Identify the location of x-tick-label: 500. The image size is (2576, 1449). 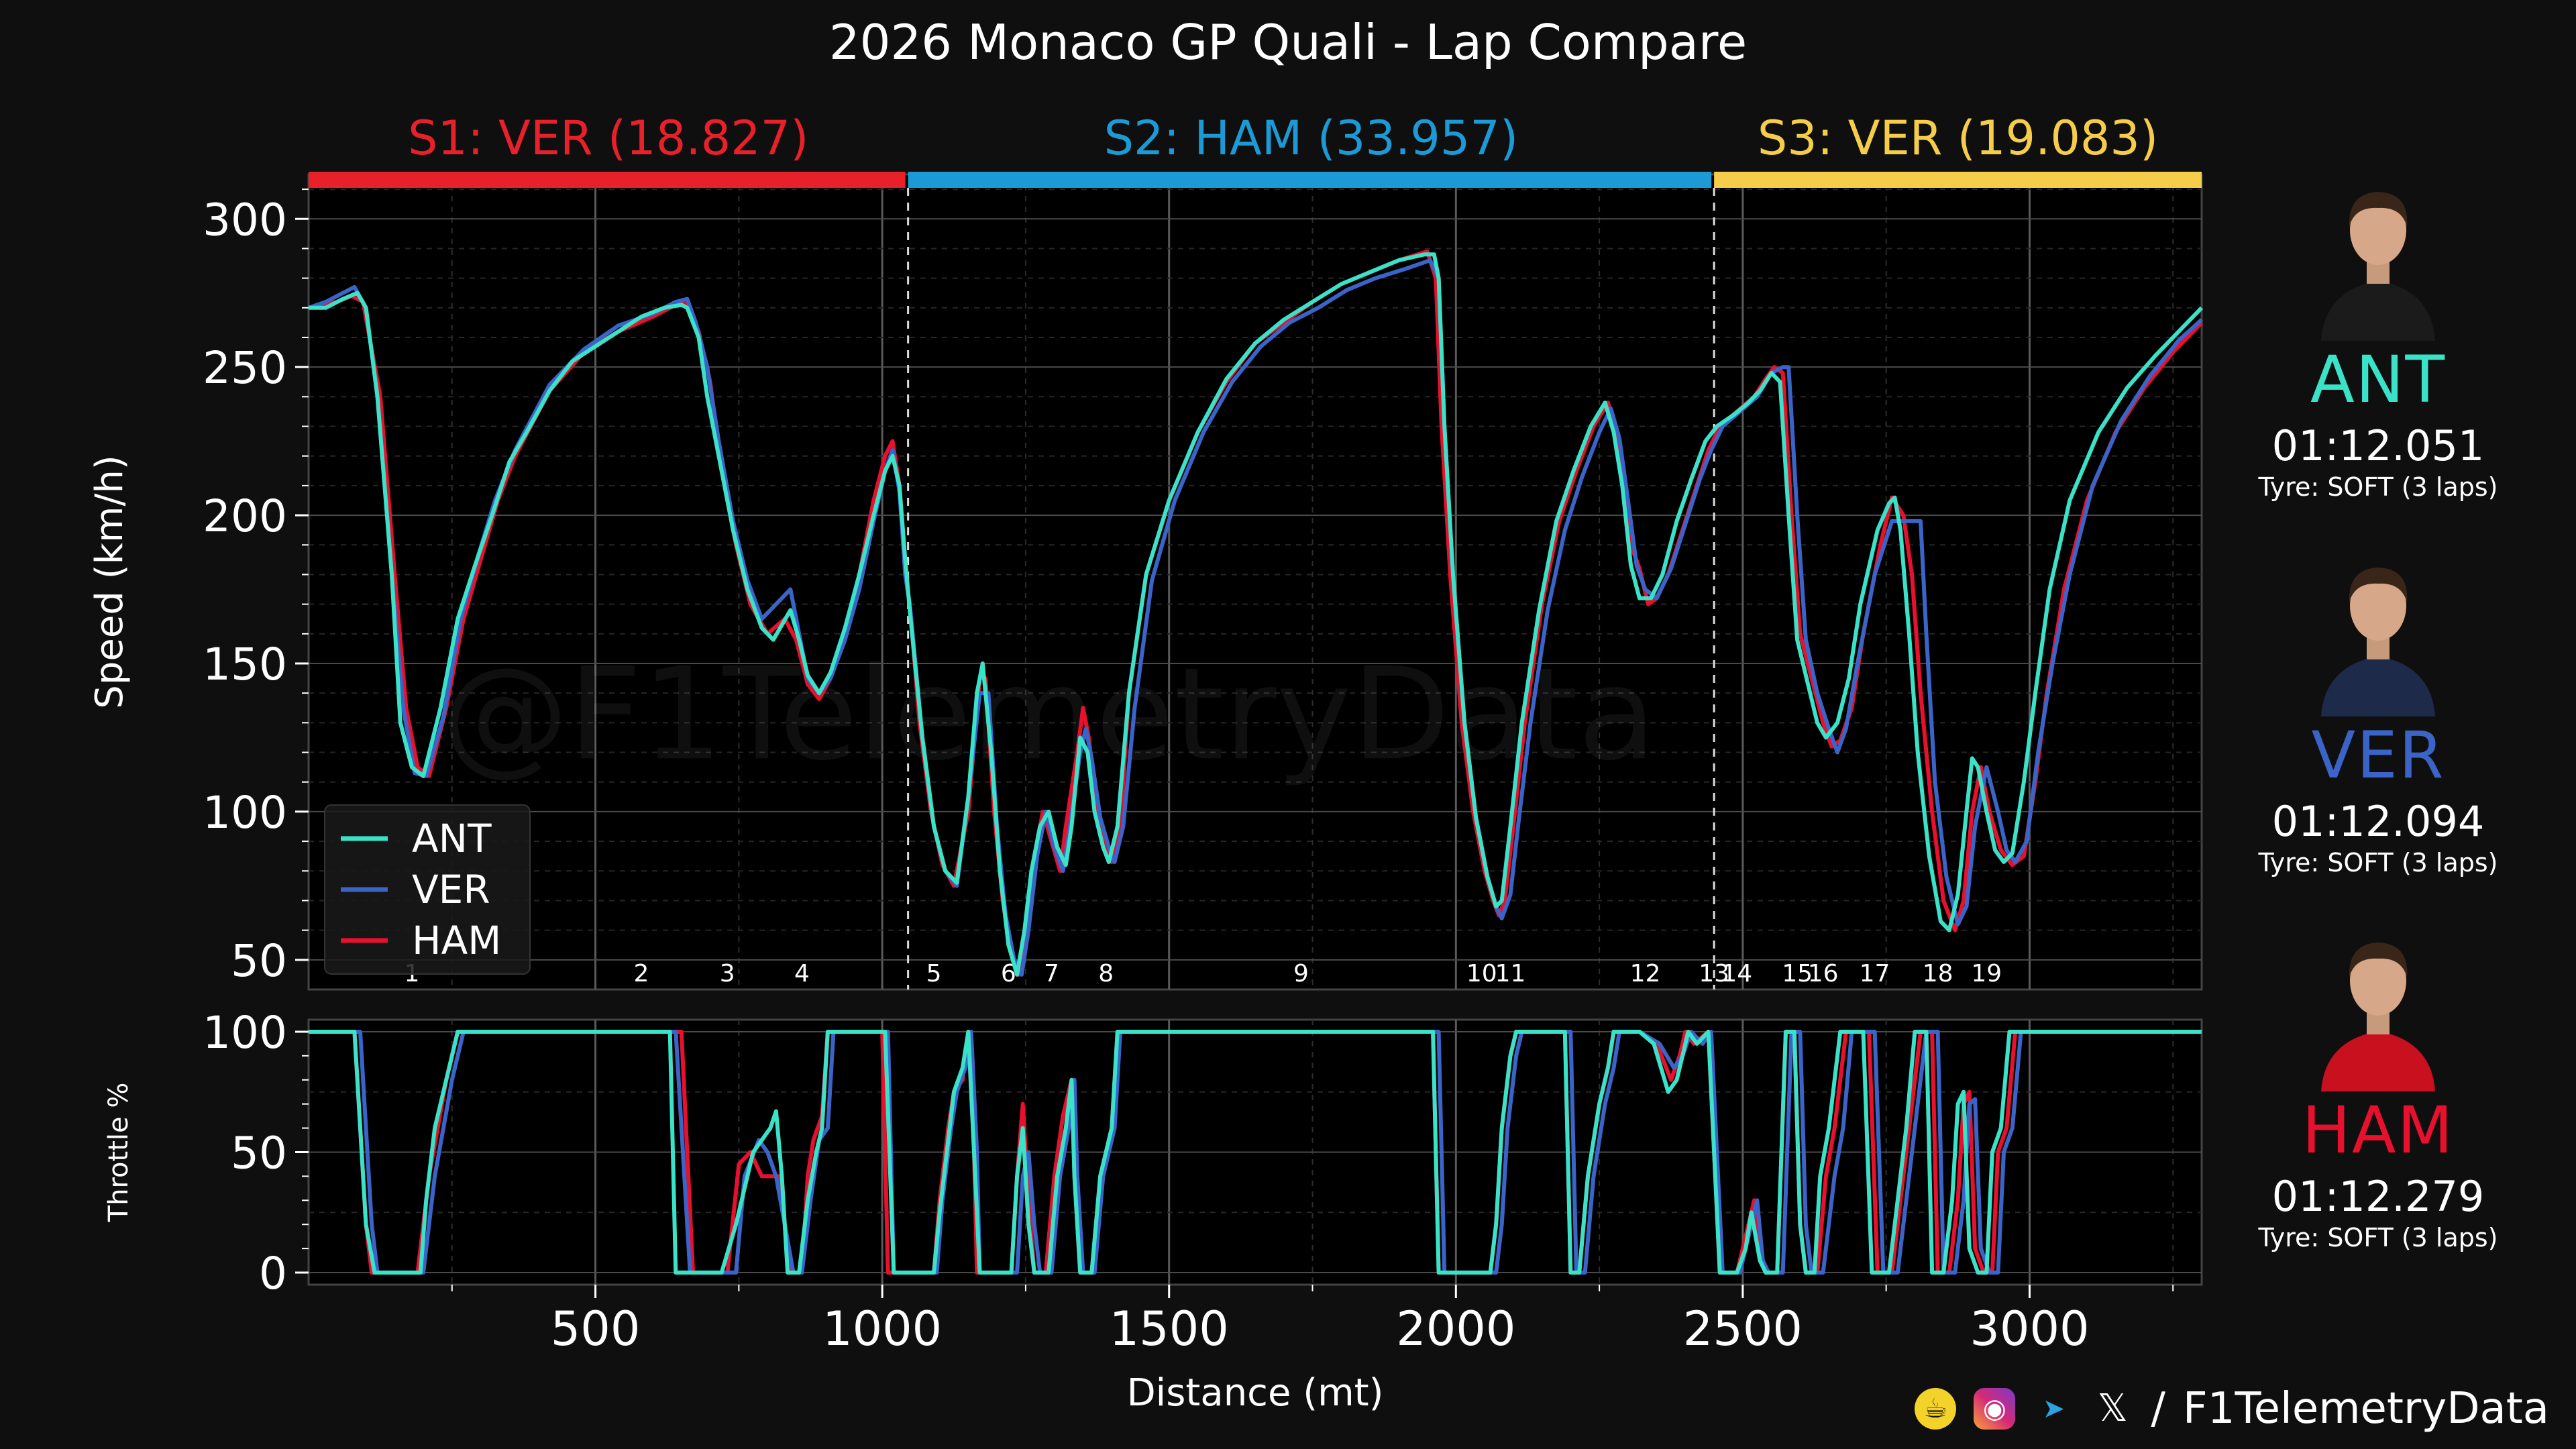
(596, 1328).